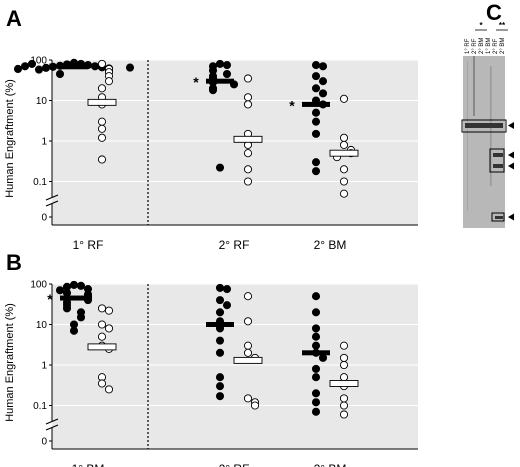 This screenshot has height=467, width=520. Describe the element at coordinates (484, 126) in the screenshot. I see `band-box` at that location.